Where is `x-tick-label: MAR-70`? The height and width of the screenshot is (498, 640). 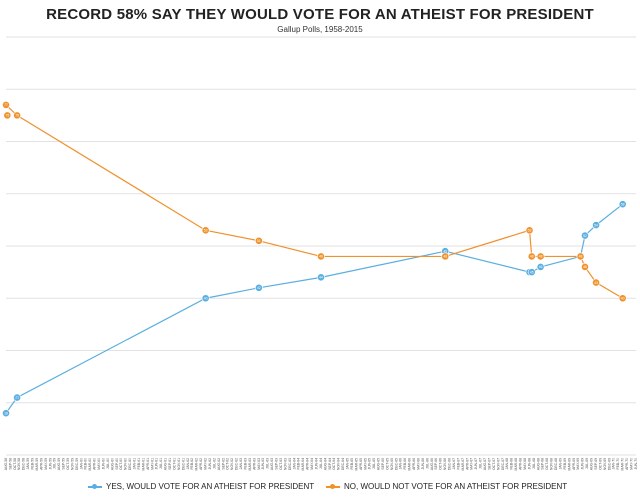
x-tick-label: MAR-70 is located at coordinates (623, 464).